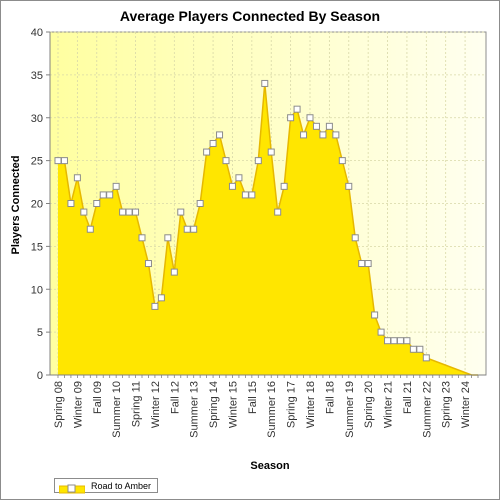  What do you see at coordinates (214, 404) in the screenshot?
I see `x-tick-label: Spring 14` at bounding box center [214, 404].